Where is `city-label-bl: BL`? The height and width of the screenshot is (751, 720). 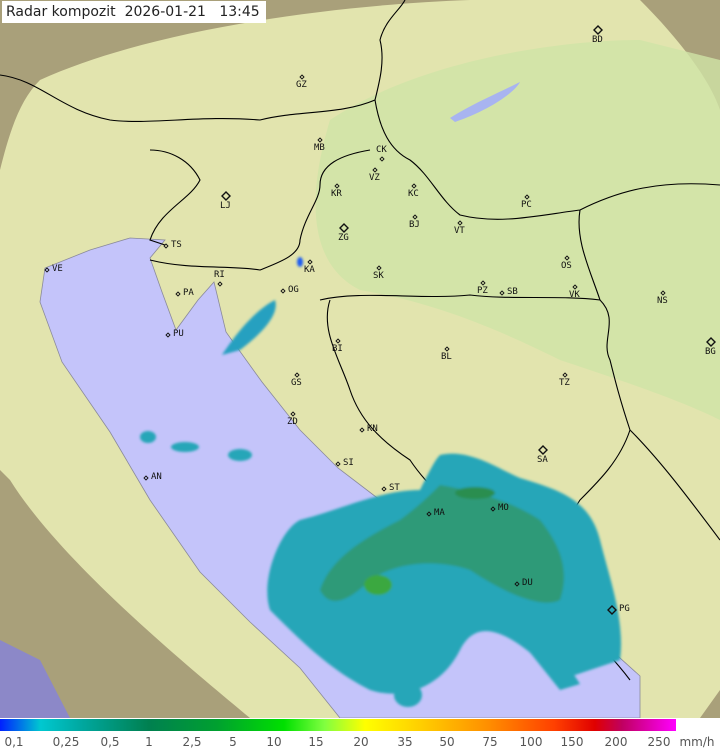 city-label-bl: BL is located at coordinates (446, 357).